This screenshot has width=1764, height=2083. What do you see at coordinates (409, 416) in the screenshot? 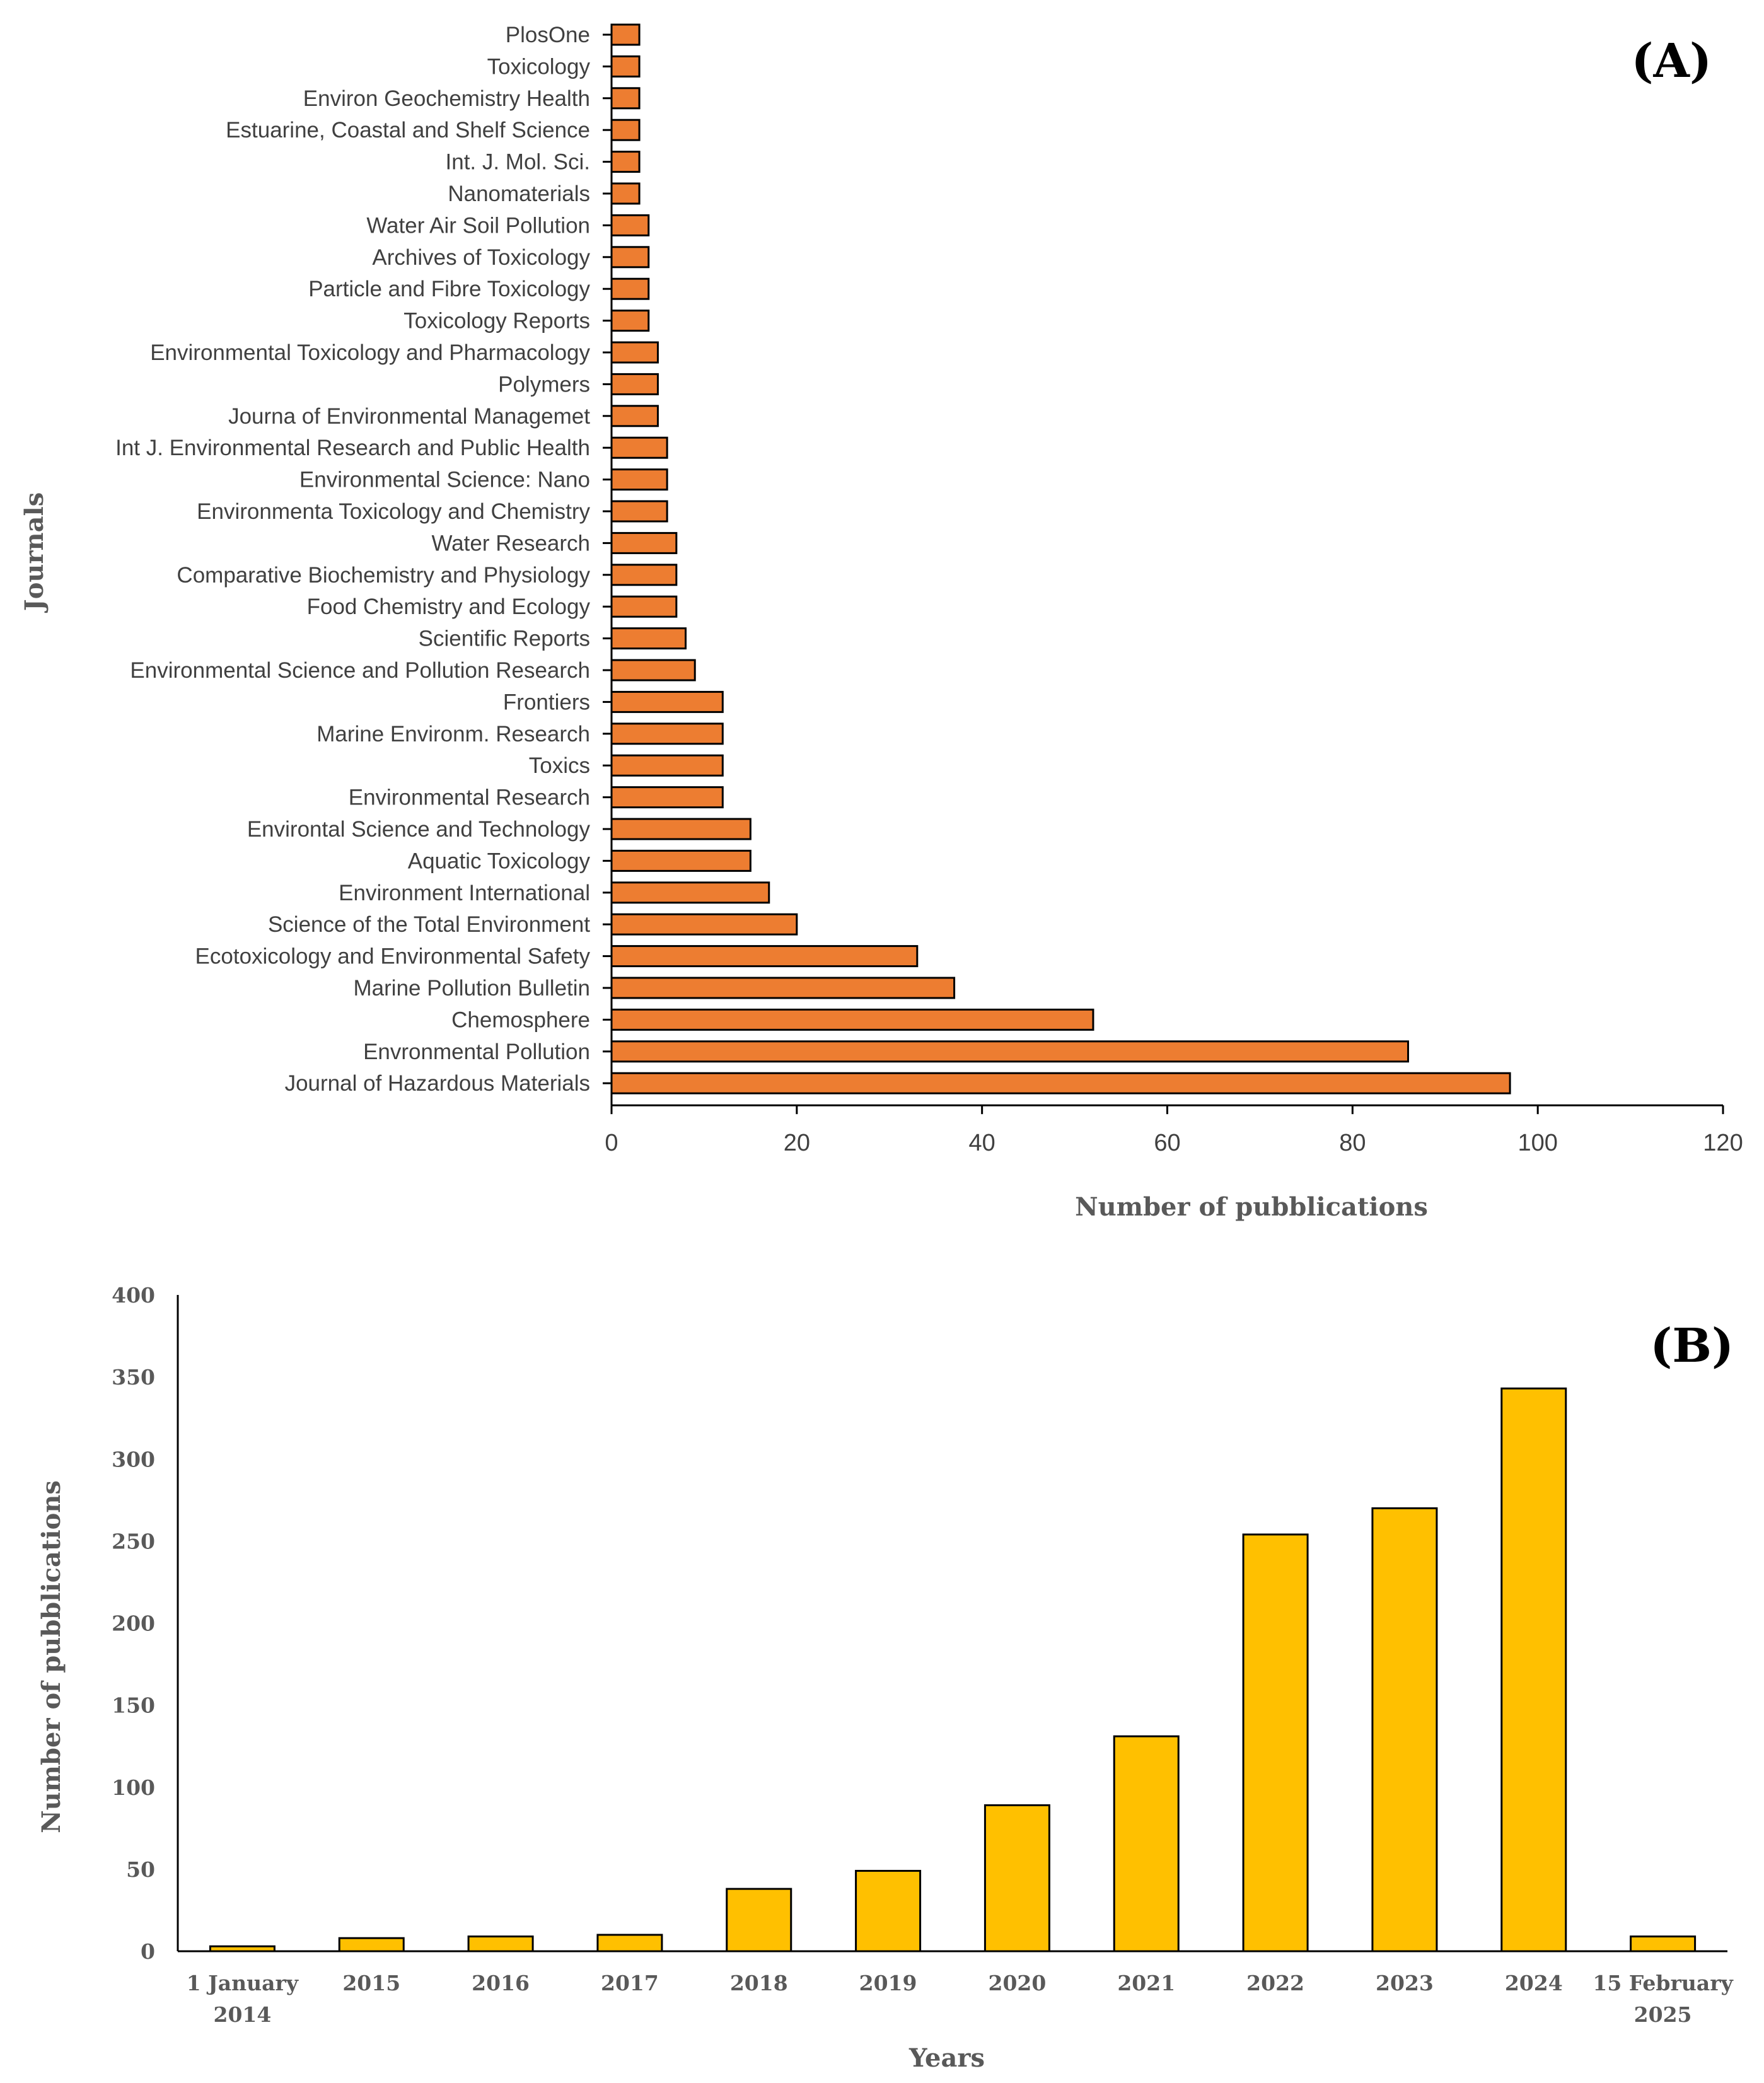
I see `panel-a-category-label: Journa of Environmental Managemet` at bounding box center [409, 416].